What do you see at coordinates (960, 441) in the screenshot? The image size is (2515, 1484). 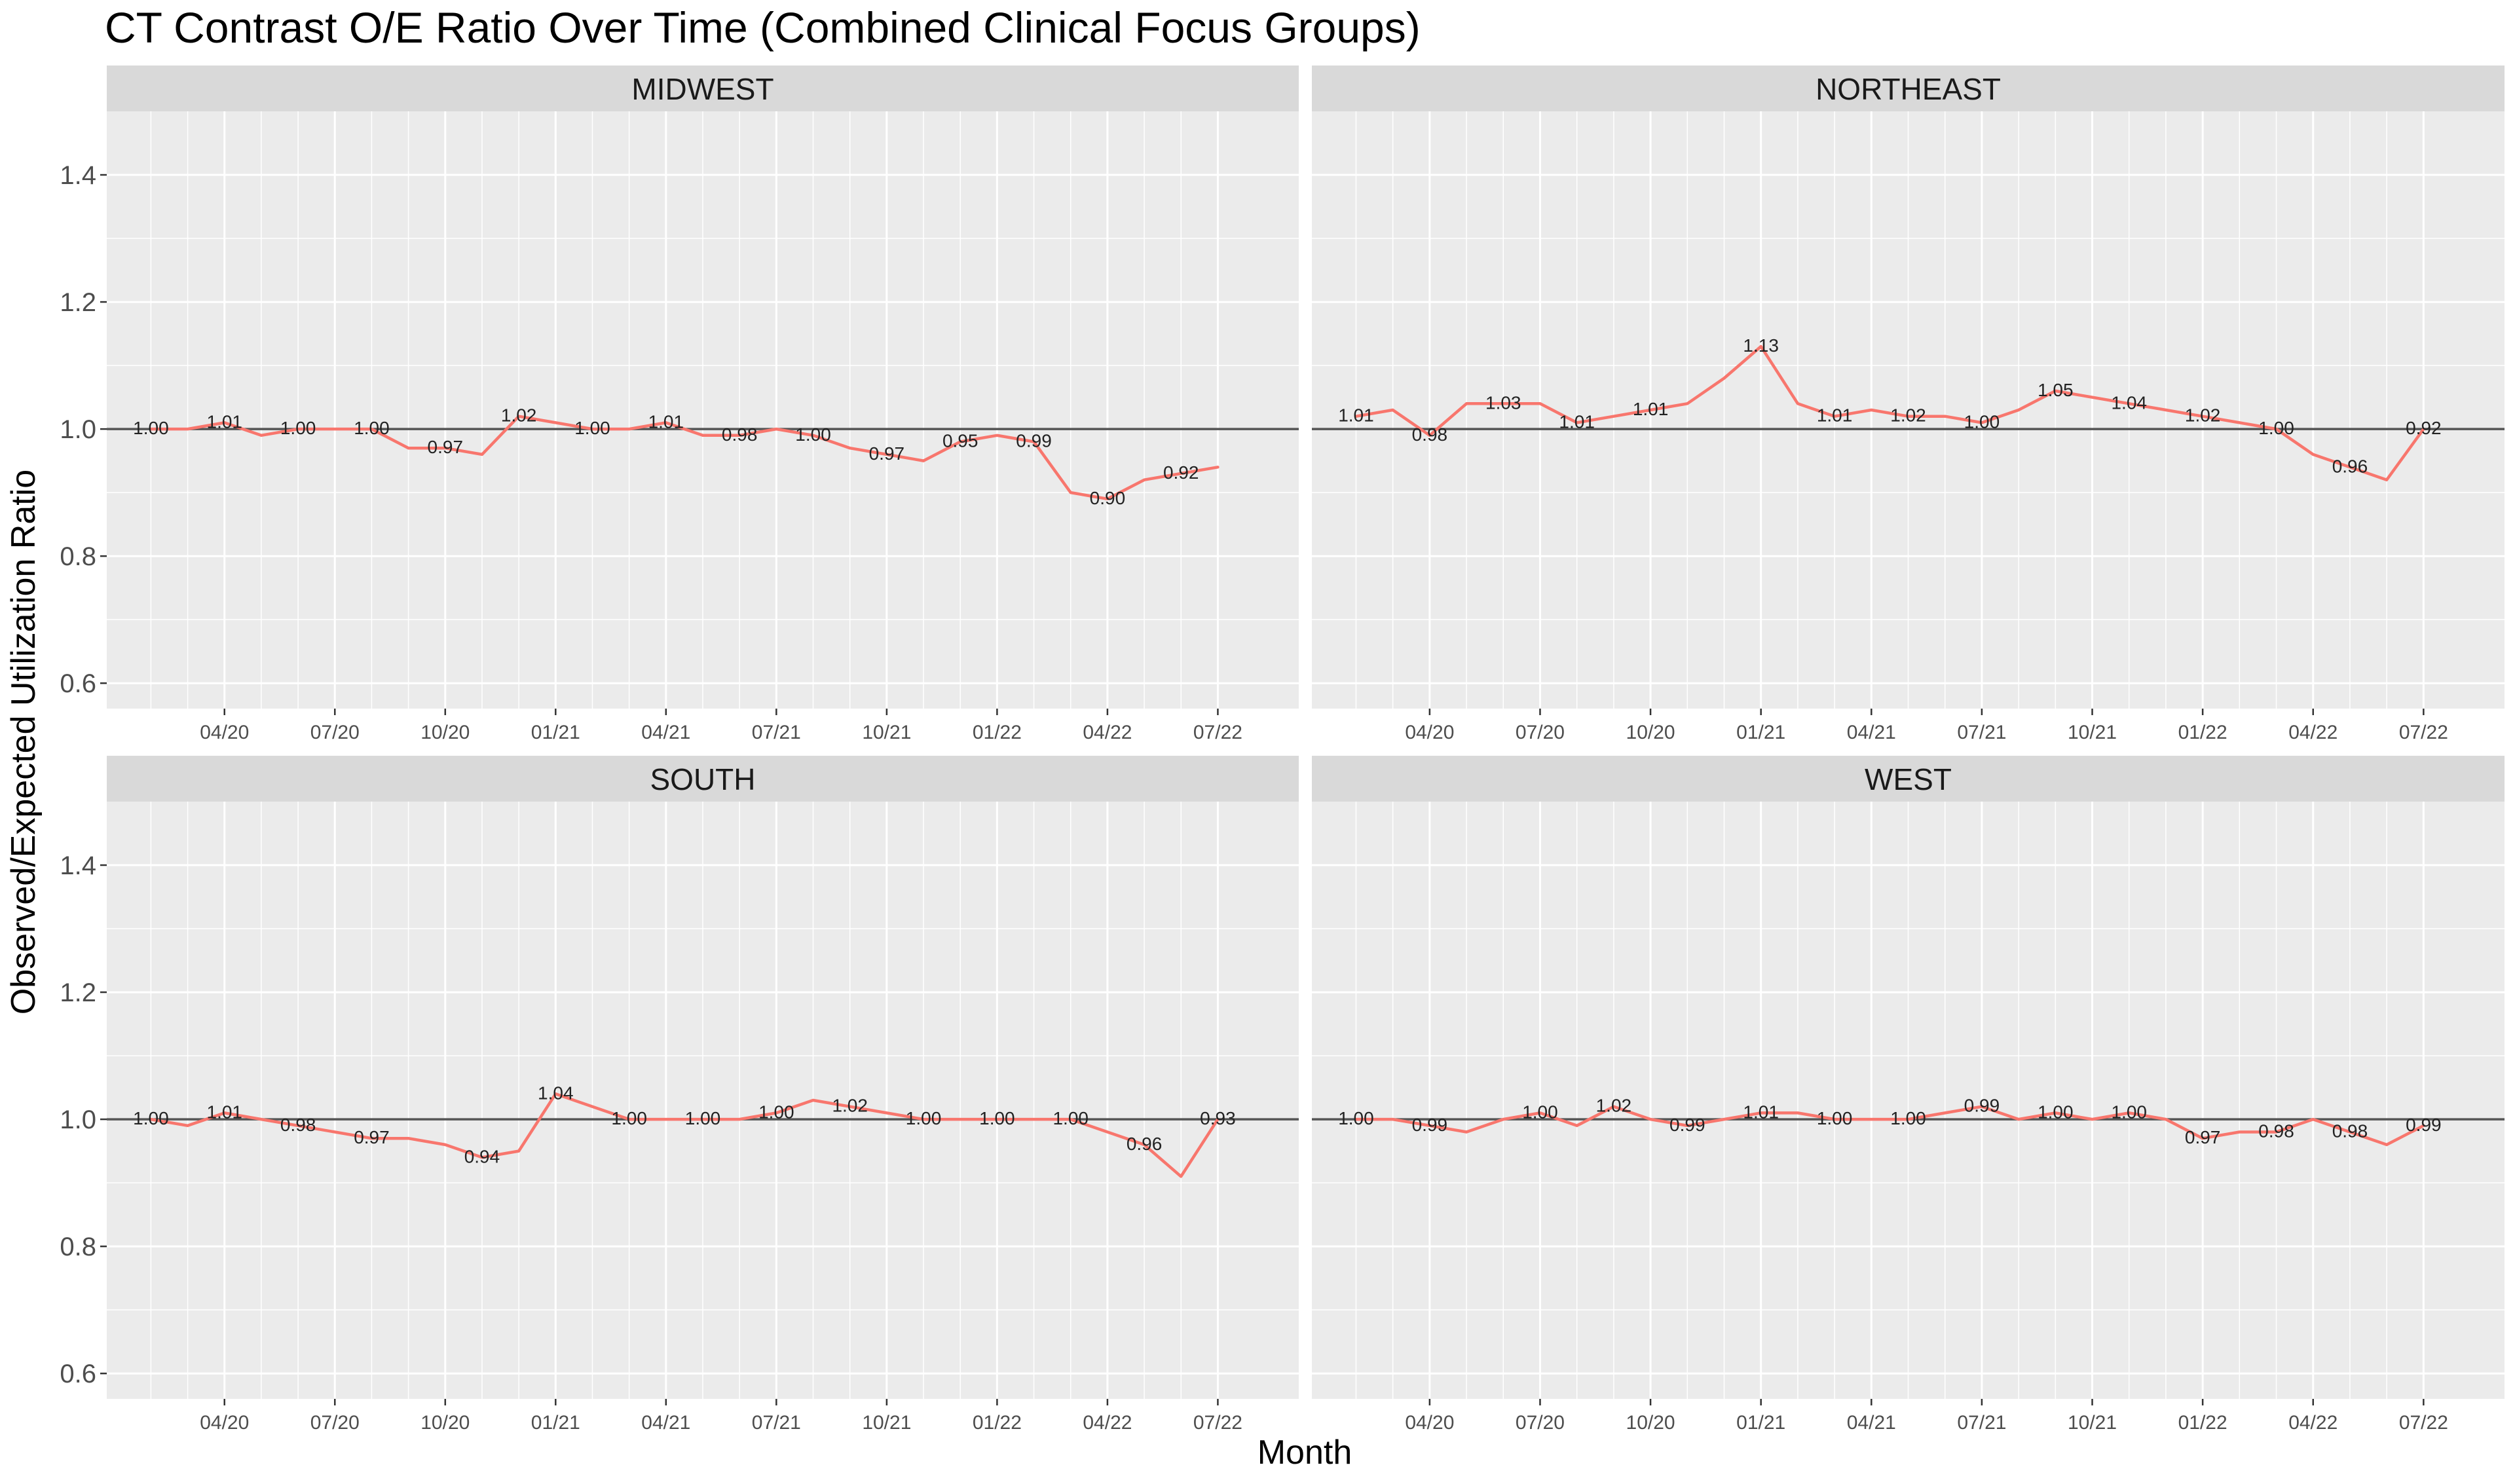 I see `data-label: 0.95` at bounding box center [960, 441].